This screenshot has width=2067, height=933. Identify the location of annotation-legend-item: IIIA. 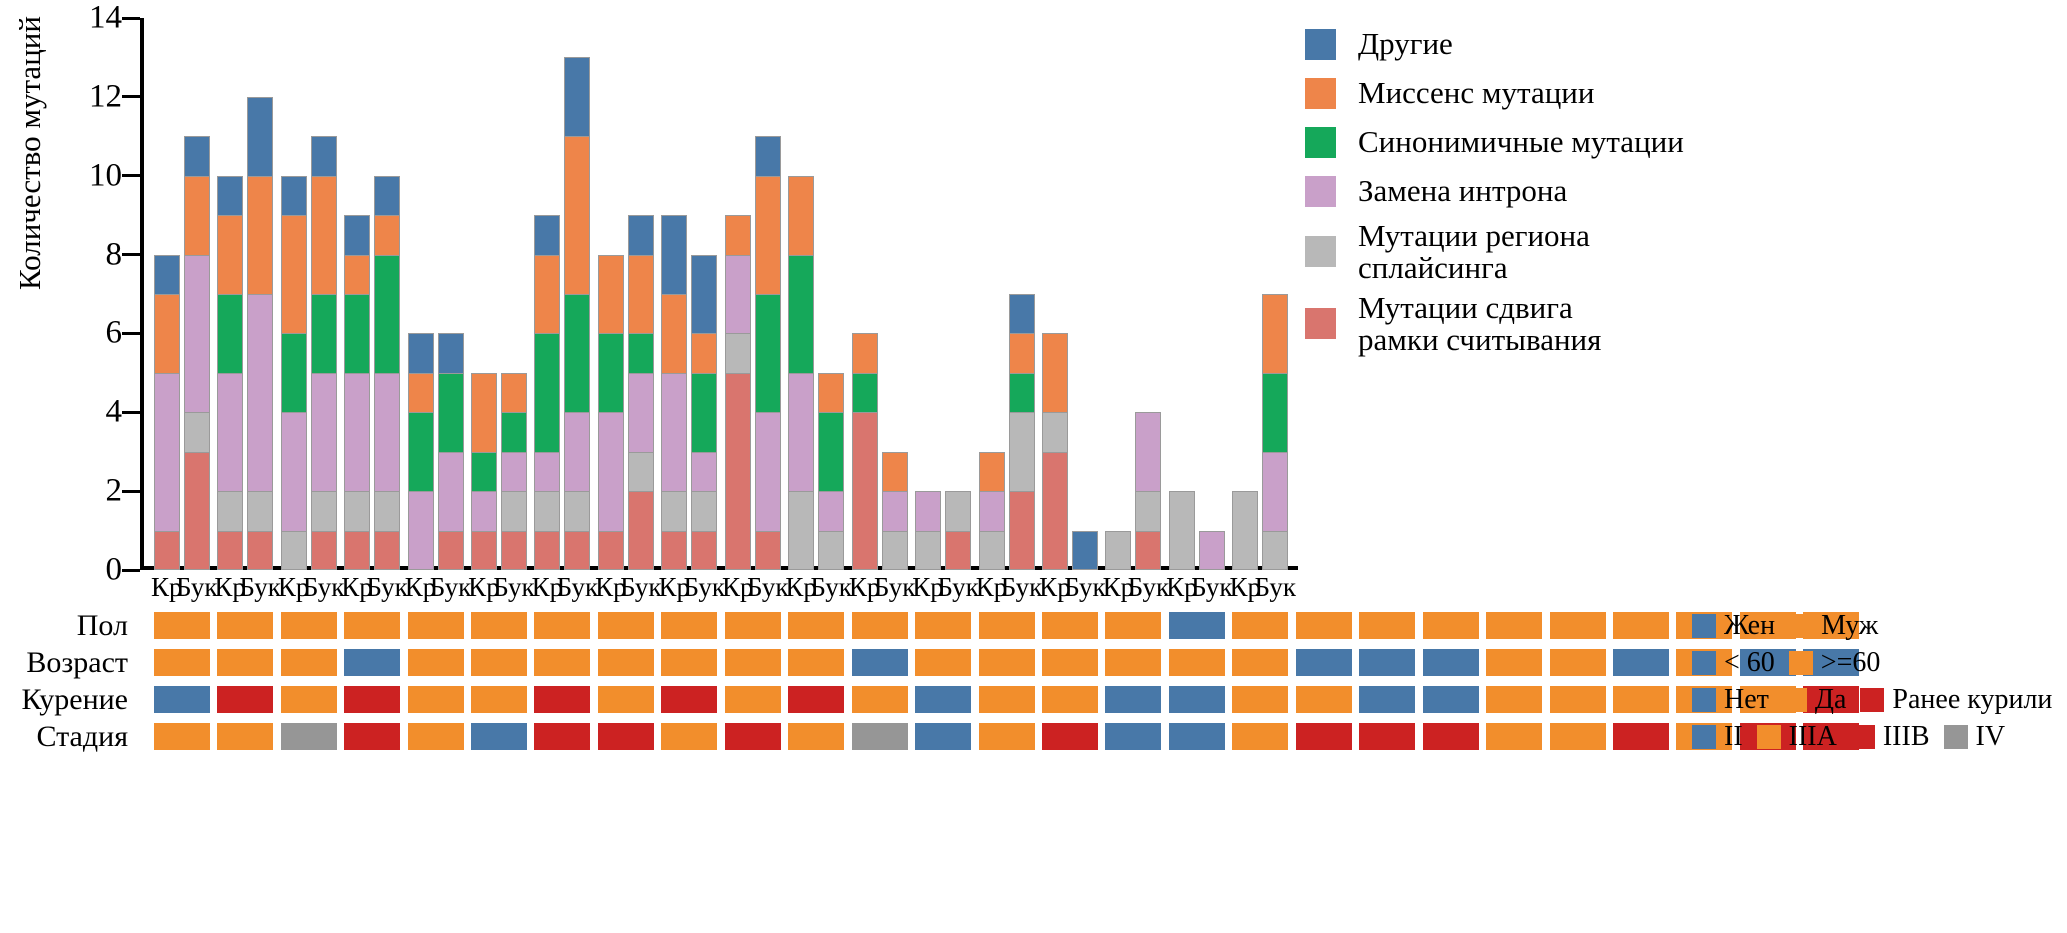
(1796, 736).